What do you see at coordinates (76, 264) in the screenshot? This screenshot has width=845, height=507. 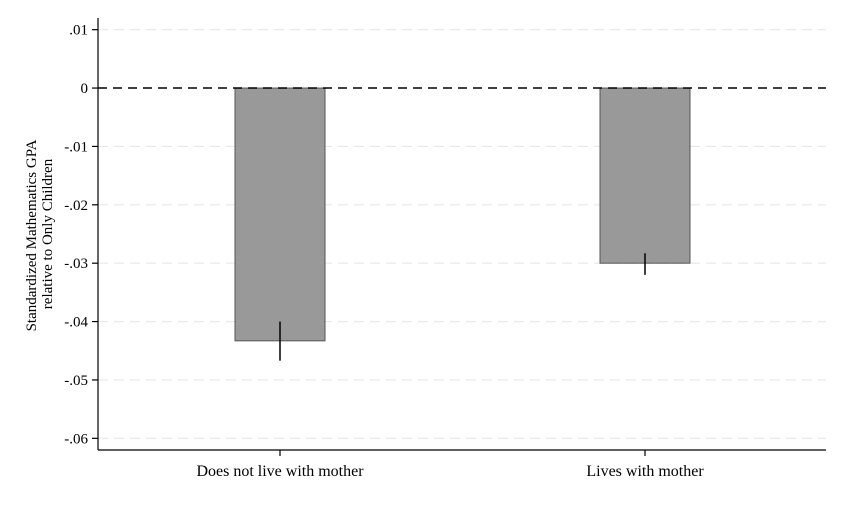 I see `y-tick-label: -.03` at bounding box center [76, 264].